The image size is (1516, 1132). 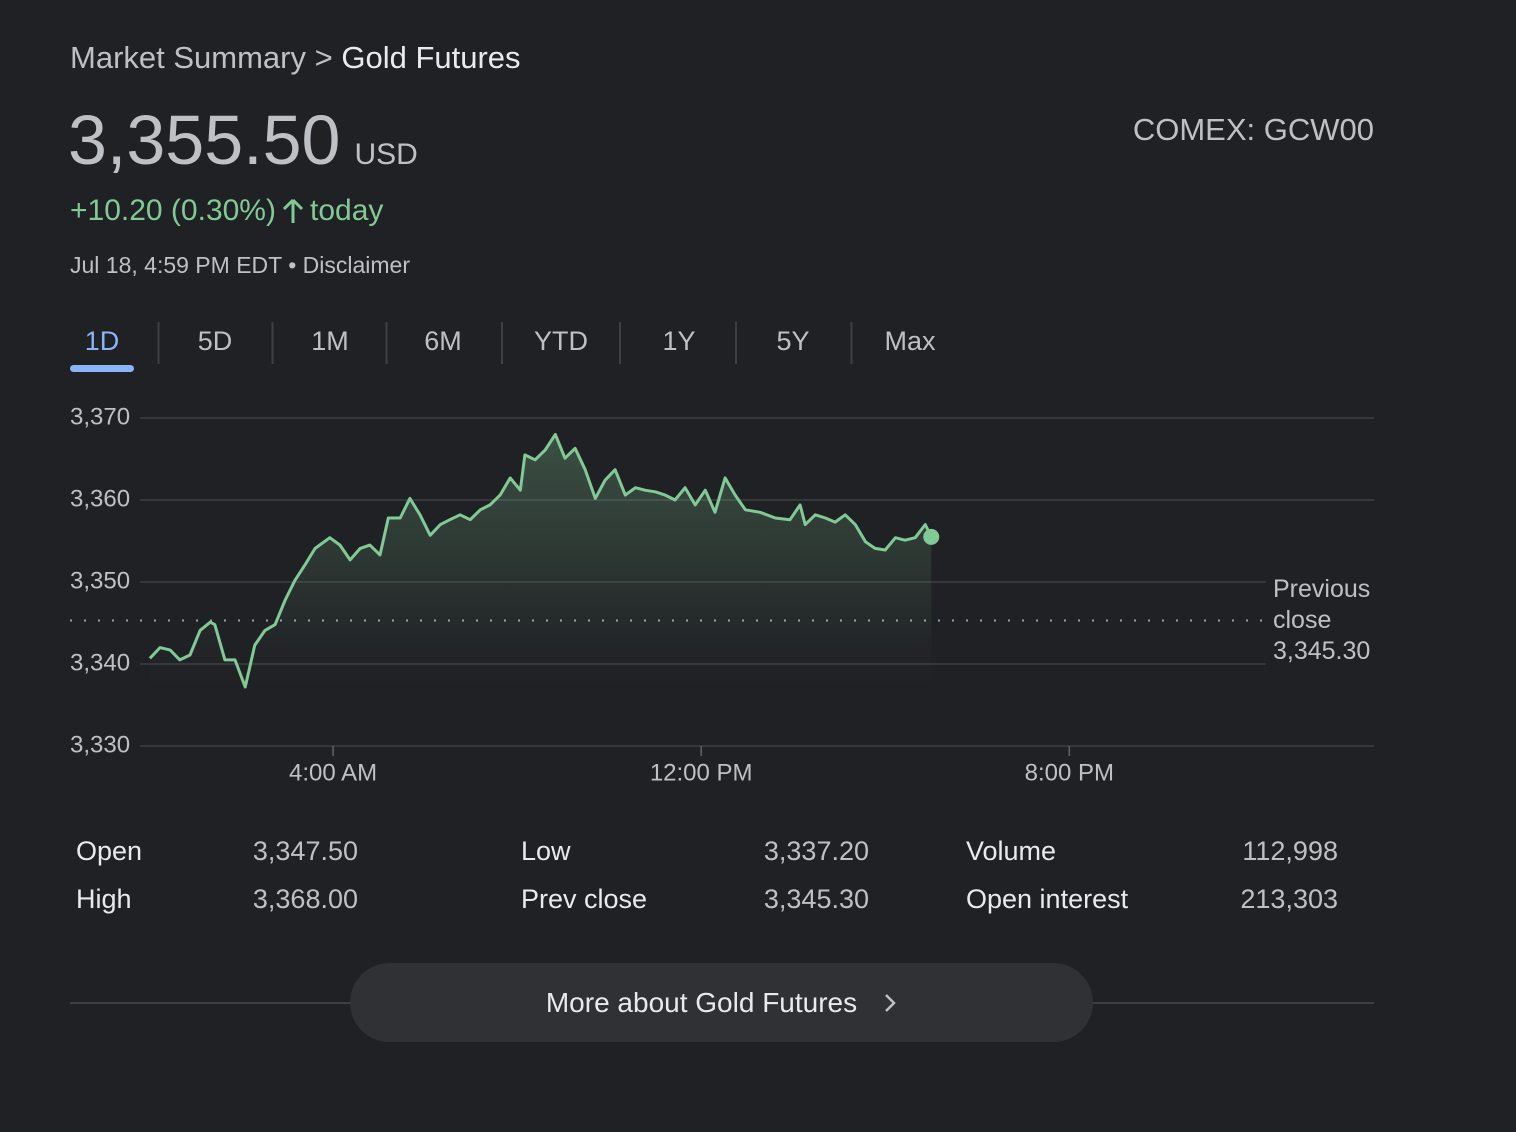 What do you see at coordinates (100, 416) in the screenshot?
I see `y-tick-label: 3,370` at bounding box center [100, 416].